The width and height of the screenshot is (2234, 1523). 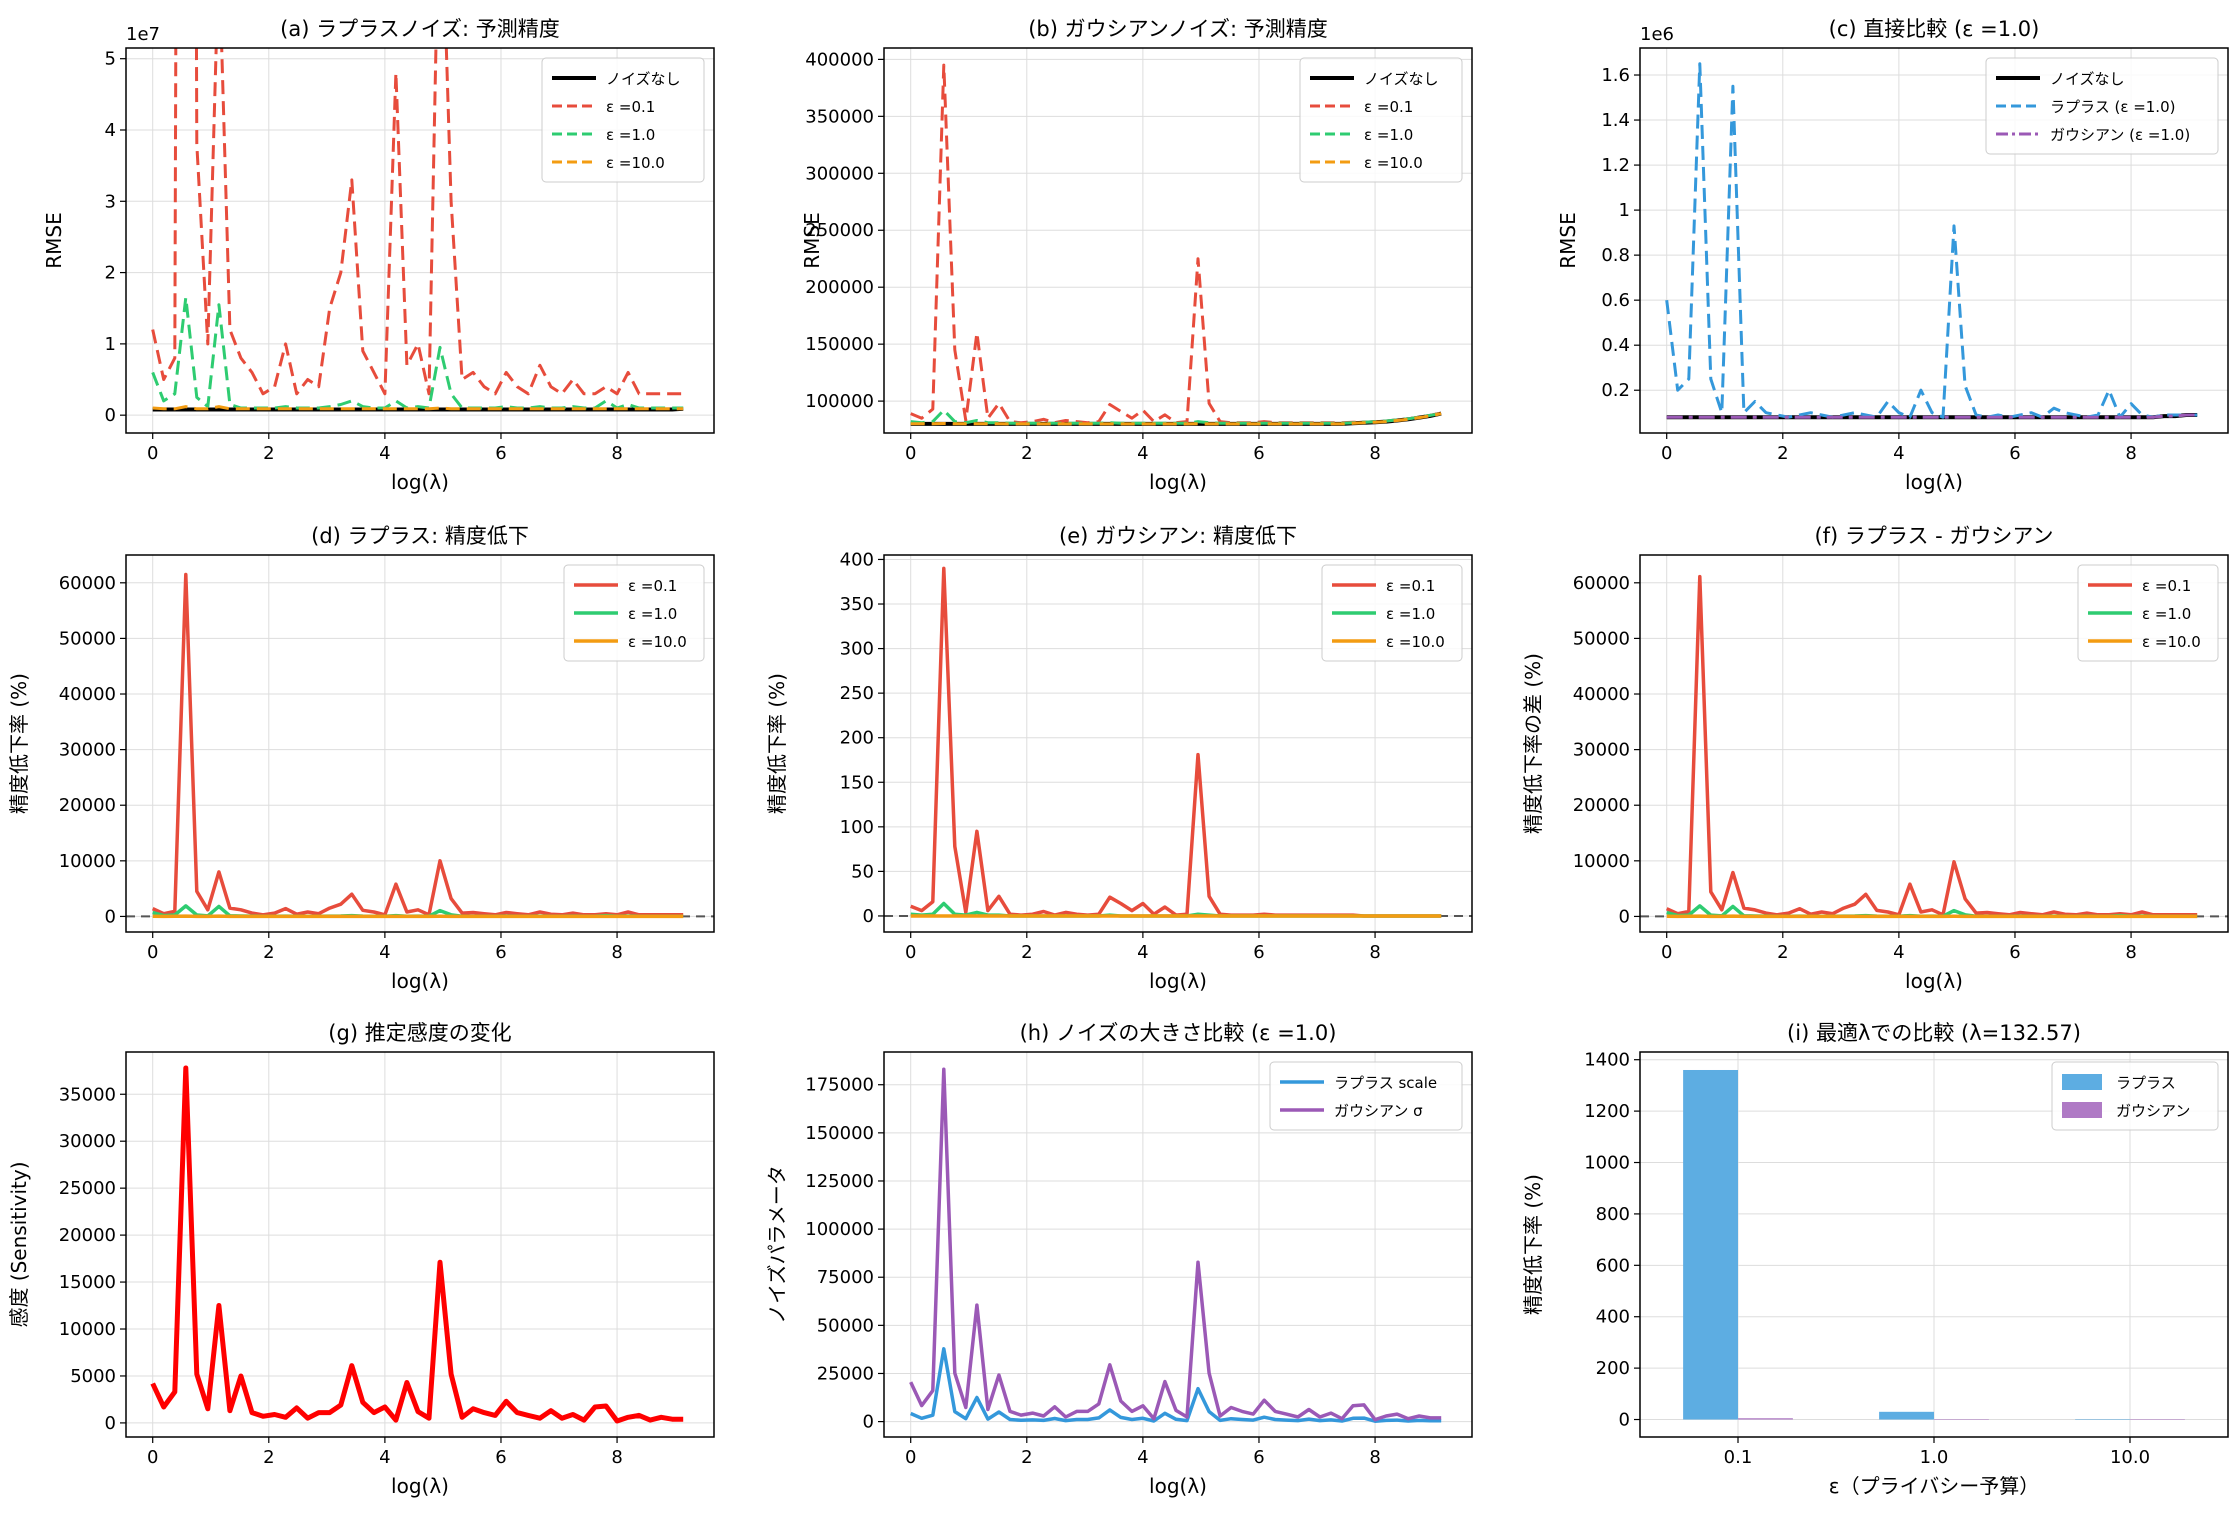 What do you see at coordinates (1607, 1163) in the screenshot?
I see `y-tick-label: 1000` at bounding box center [1607, 1163].